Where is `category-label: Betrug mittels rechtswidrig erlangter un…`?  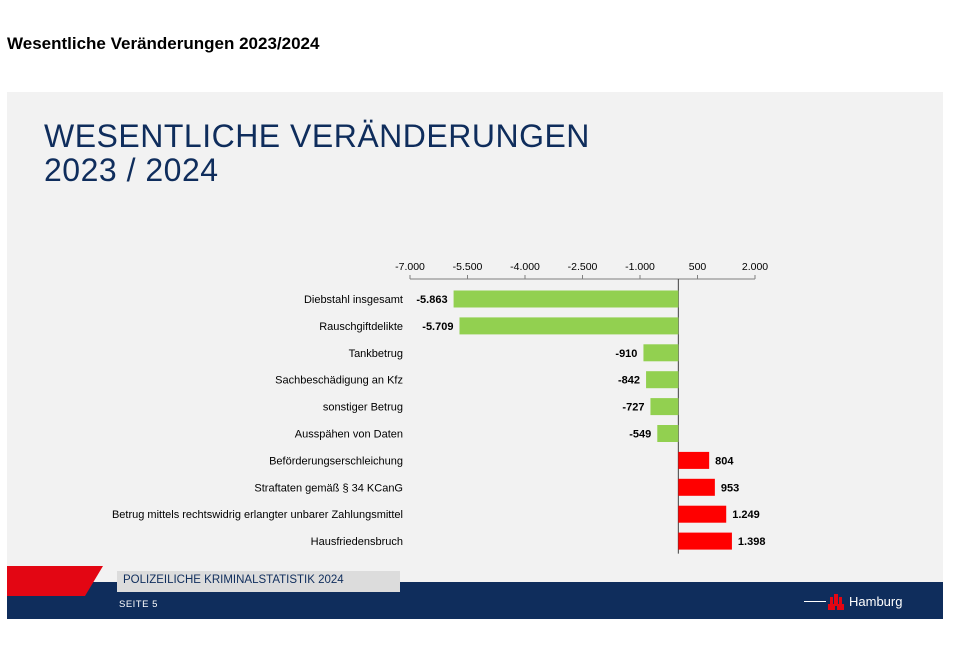
category-label: Betrug mittels rechtswidrig erlangter un… is located at coordinates (257, 515).